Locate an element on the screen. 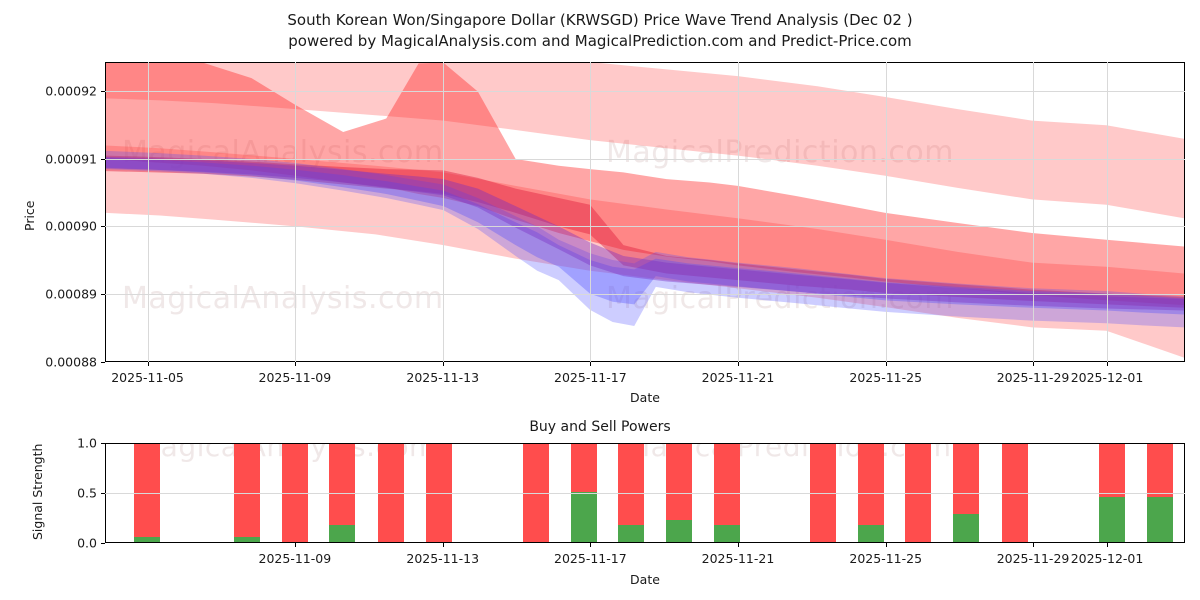 Image resolution: width=1200 pixels, height=600 pixels. power-x-tick-label: 2025-11-29 is located at coordinates (1033, 558).